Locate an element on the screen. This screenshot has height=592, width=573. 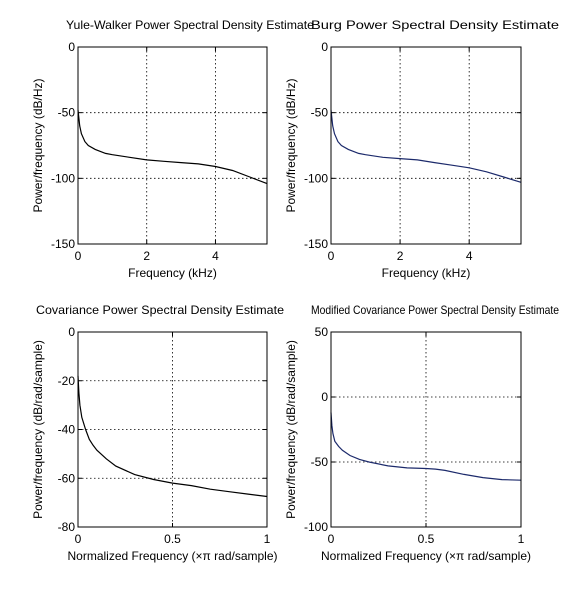
y-tick-label-2: -50 is located at coordinates (320, 462).